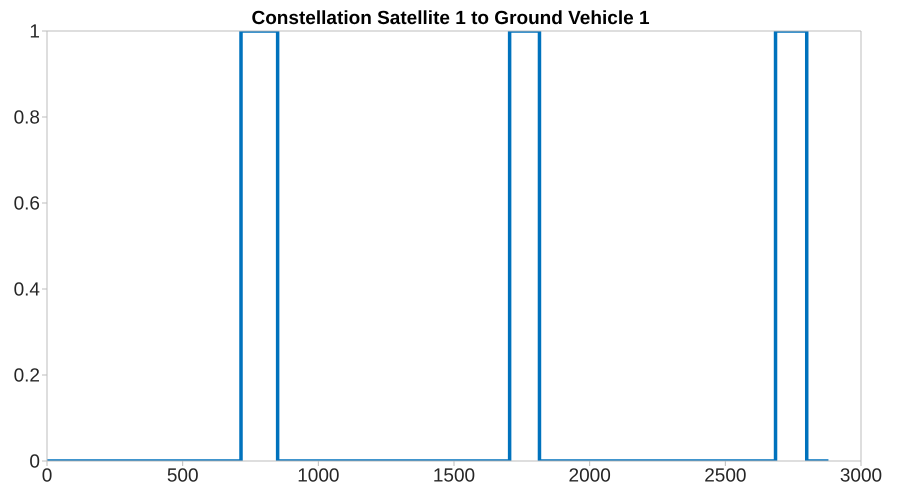 The image size is (898, 495). Describe the element at coordinates (589, 475) in the screenshot. I see `x-tick-label: 2000` at that location.